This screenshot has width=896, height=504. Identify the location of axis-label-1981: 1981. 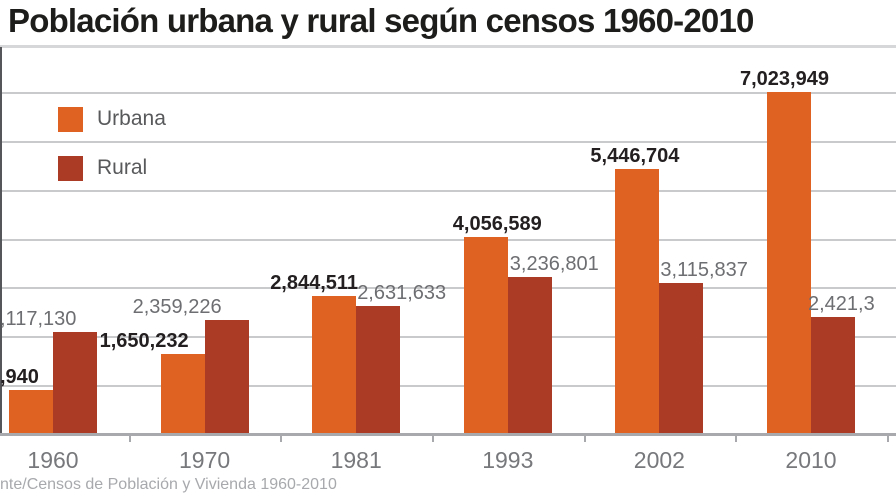
(356, 460).